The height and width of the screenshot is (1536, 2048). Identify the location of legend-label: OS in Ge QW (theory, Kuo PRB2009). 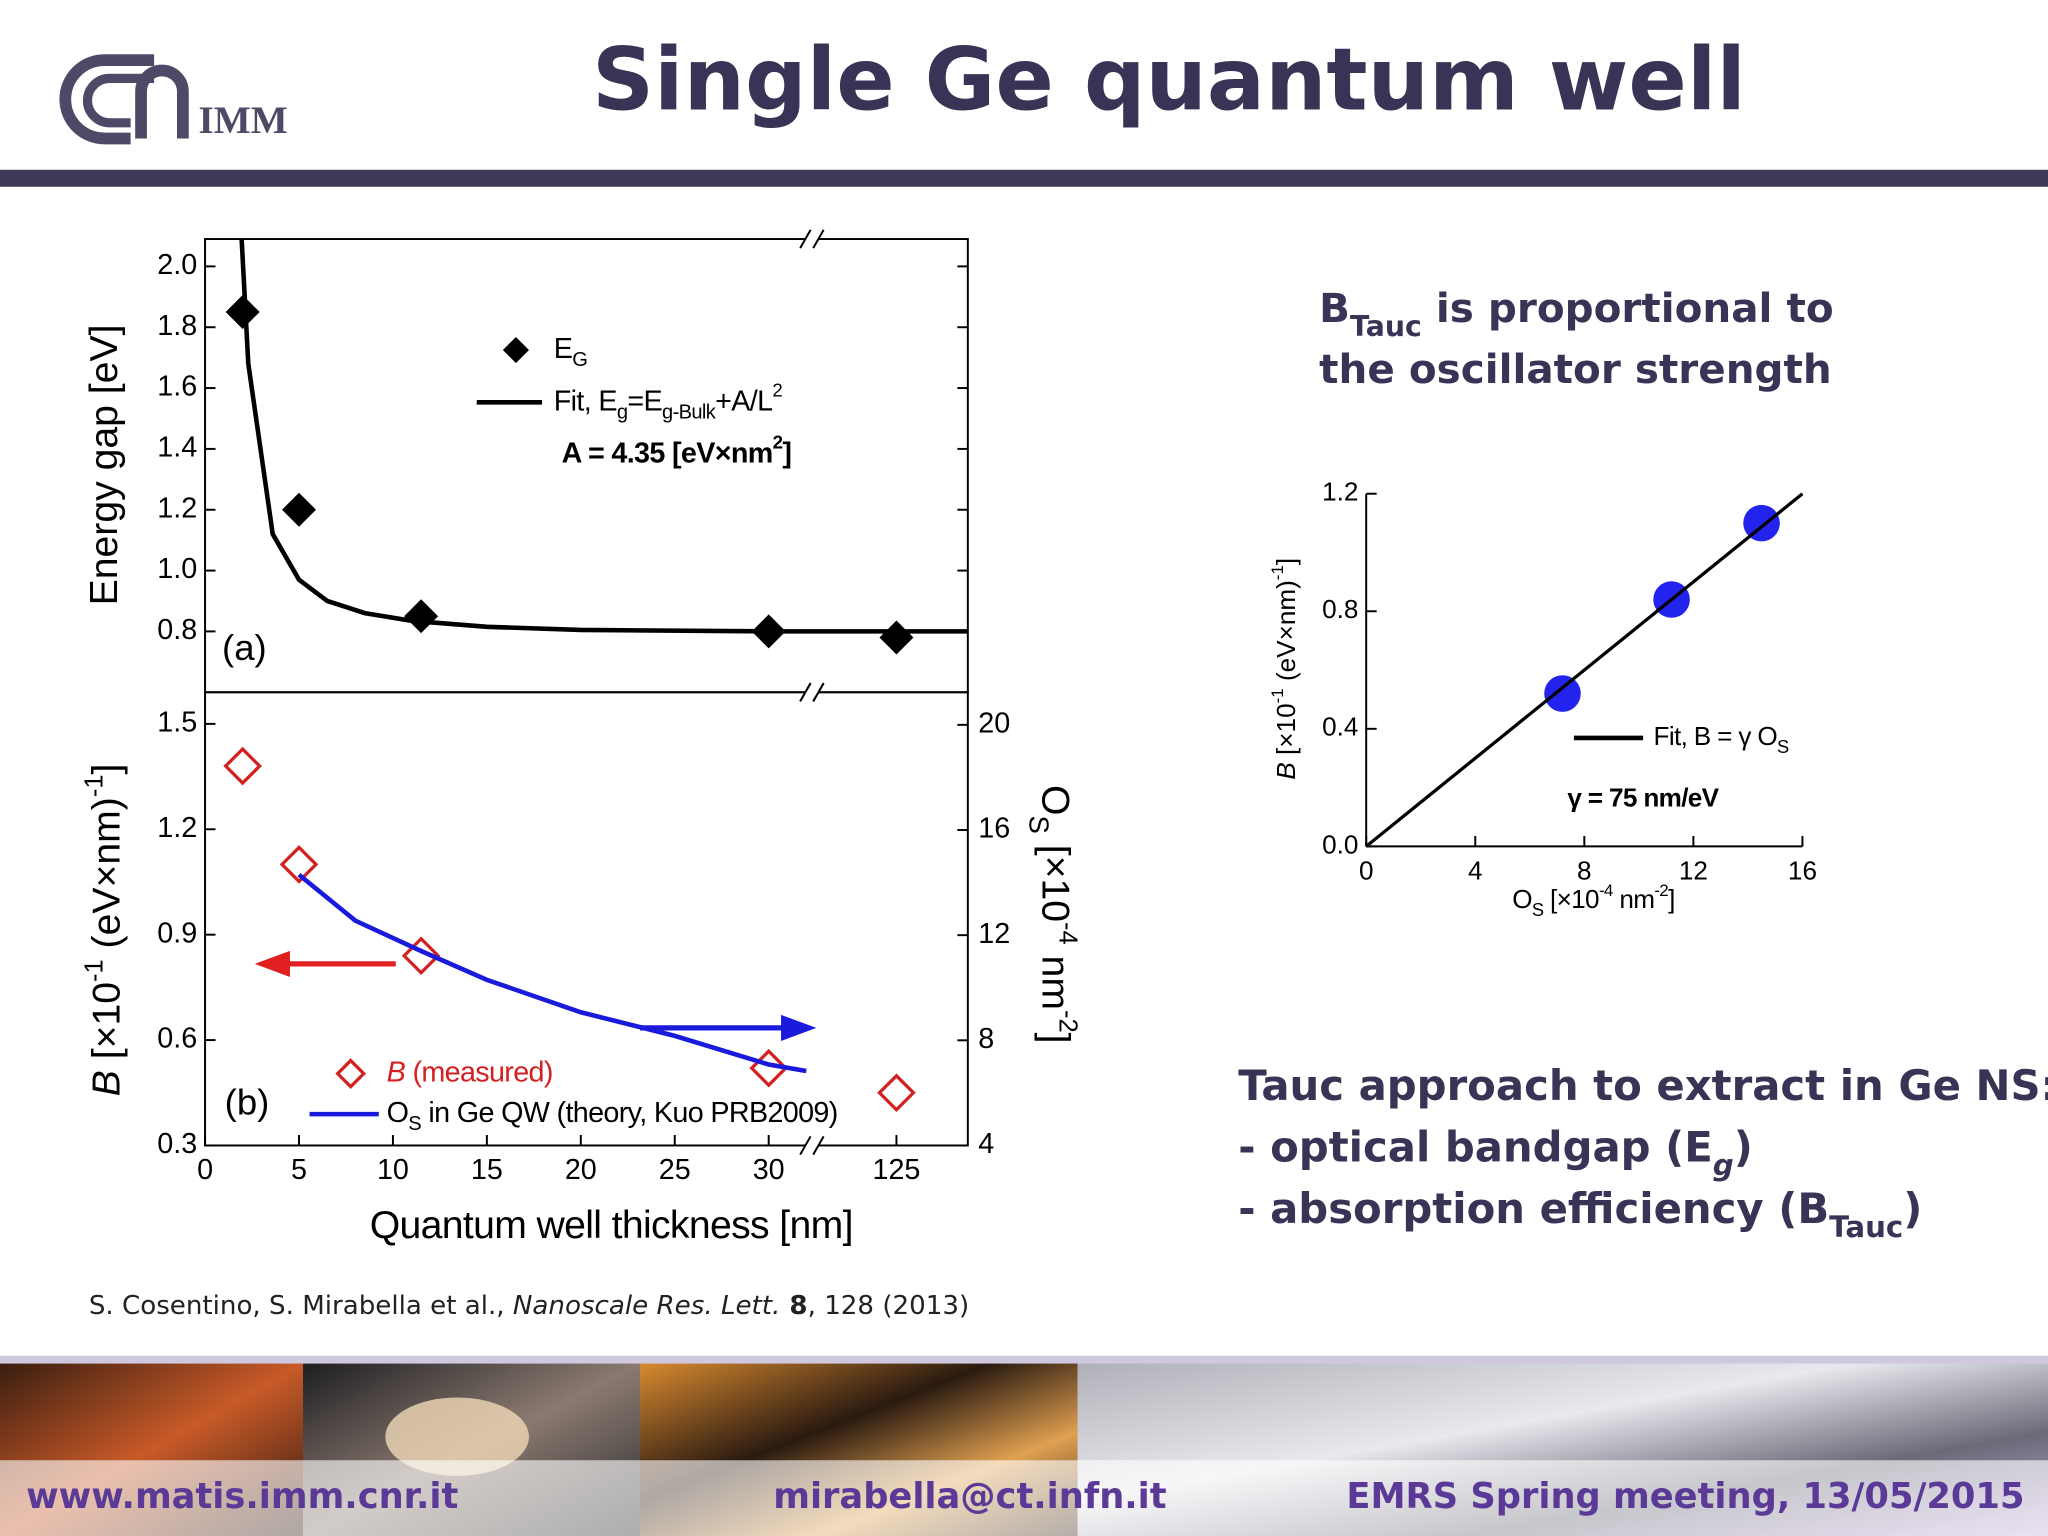
(612, 1116).